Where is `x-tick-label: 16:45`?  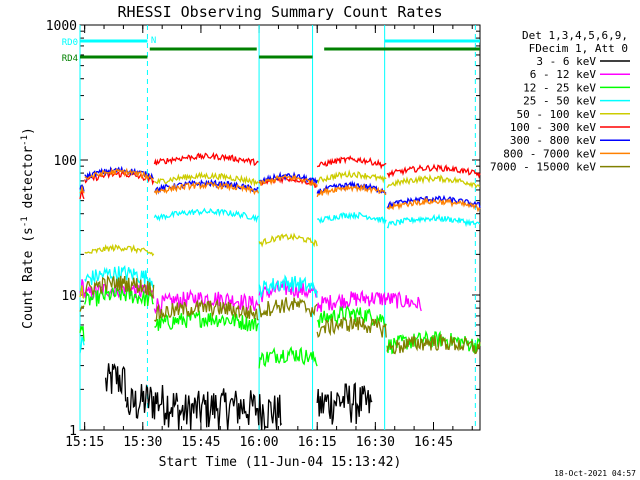 x-tick-label: 16:45 is located at coordinates (433, 442).